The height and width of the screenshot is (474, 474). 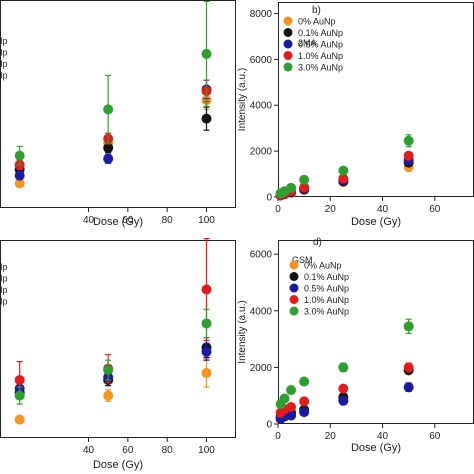 What do you see at coordinates (269, 425) in the screenshot?
I see `y-tick-label: 0` at bounding box center [269, 425].